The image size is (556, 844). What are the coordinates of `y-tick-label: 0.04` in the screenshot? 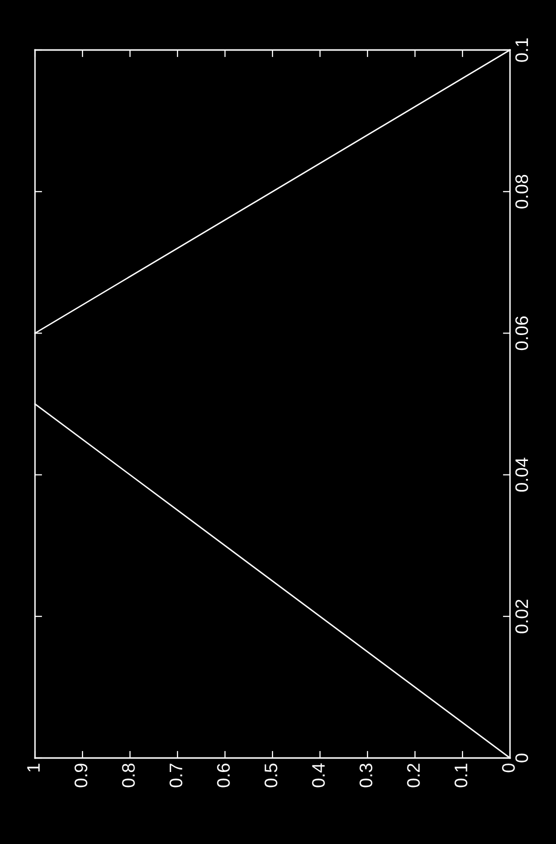 It's located at (521, 475).